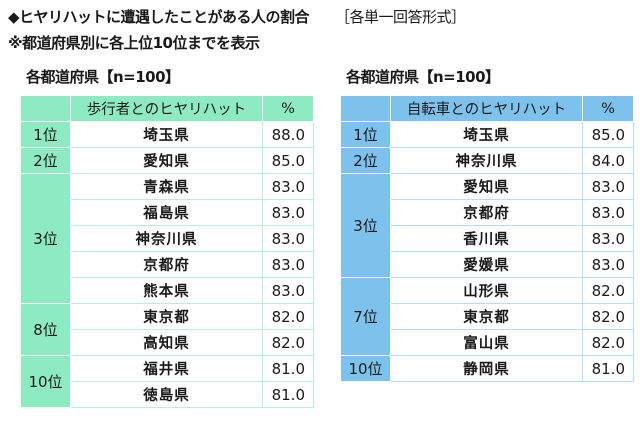 The image size is (640, 422). I want to click on table-row: 愛媛県 83.0, so click(487, 264).